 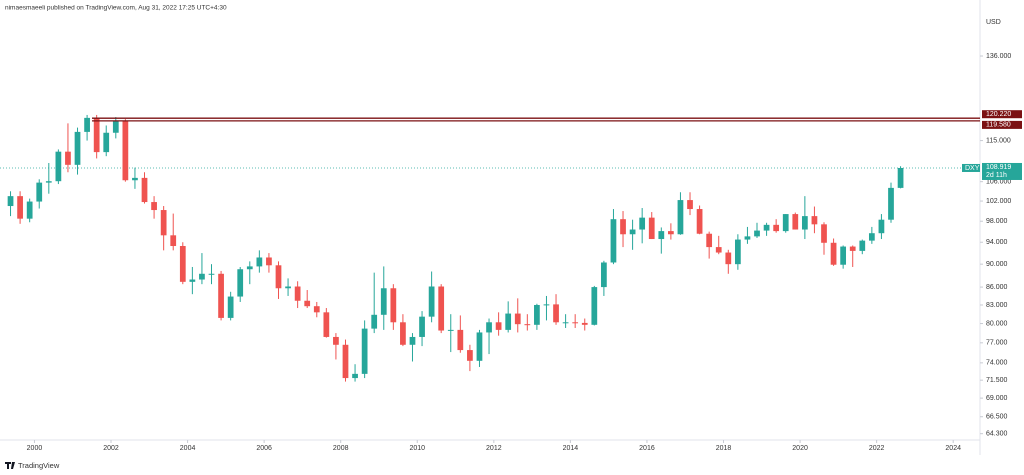 What do you see at coordinates (417, 448) in the screenshot?
I see `x-tick-label: 2010` at bounding box center [417, 448].